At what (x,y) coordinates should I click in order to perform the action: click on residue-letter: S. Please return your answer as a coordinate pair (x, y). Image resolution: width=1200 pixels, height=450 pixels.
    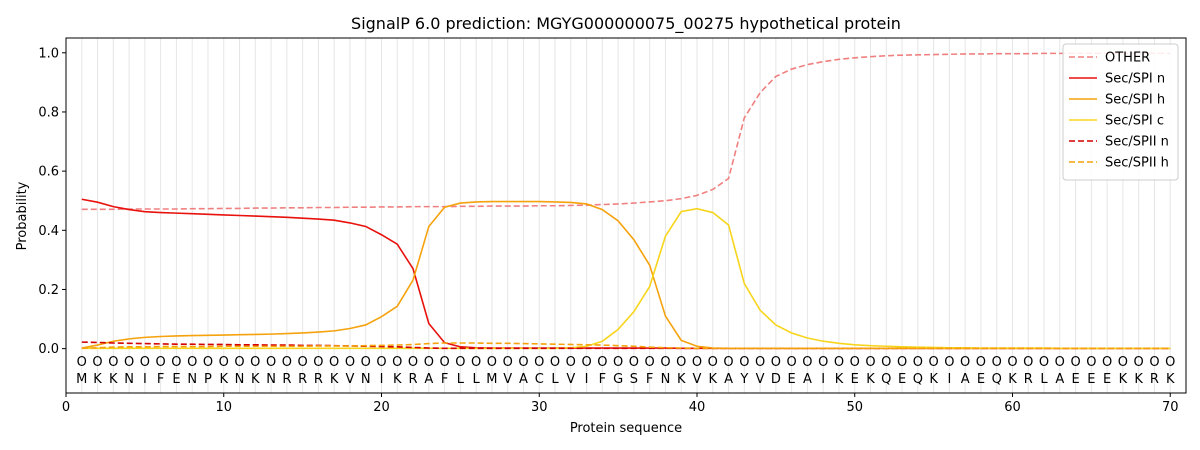
    Looking at the image, I should click on (634, 379).